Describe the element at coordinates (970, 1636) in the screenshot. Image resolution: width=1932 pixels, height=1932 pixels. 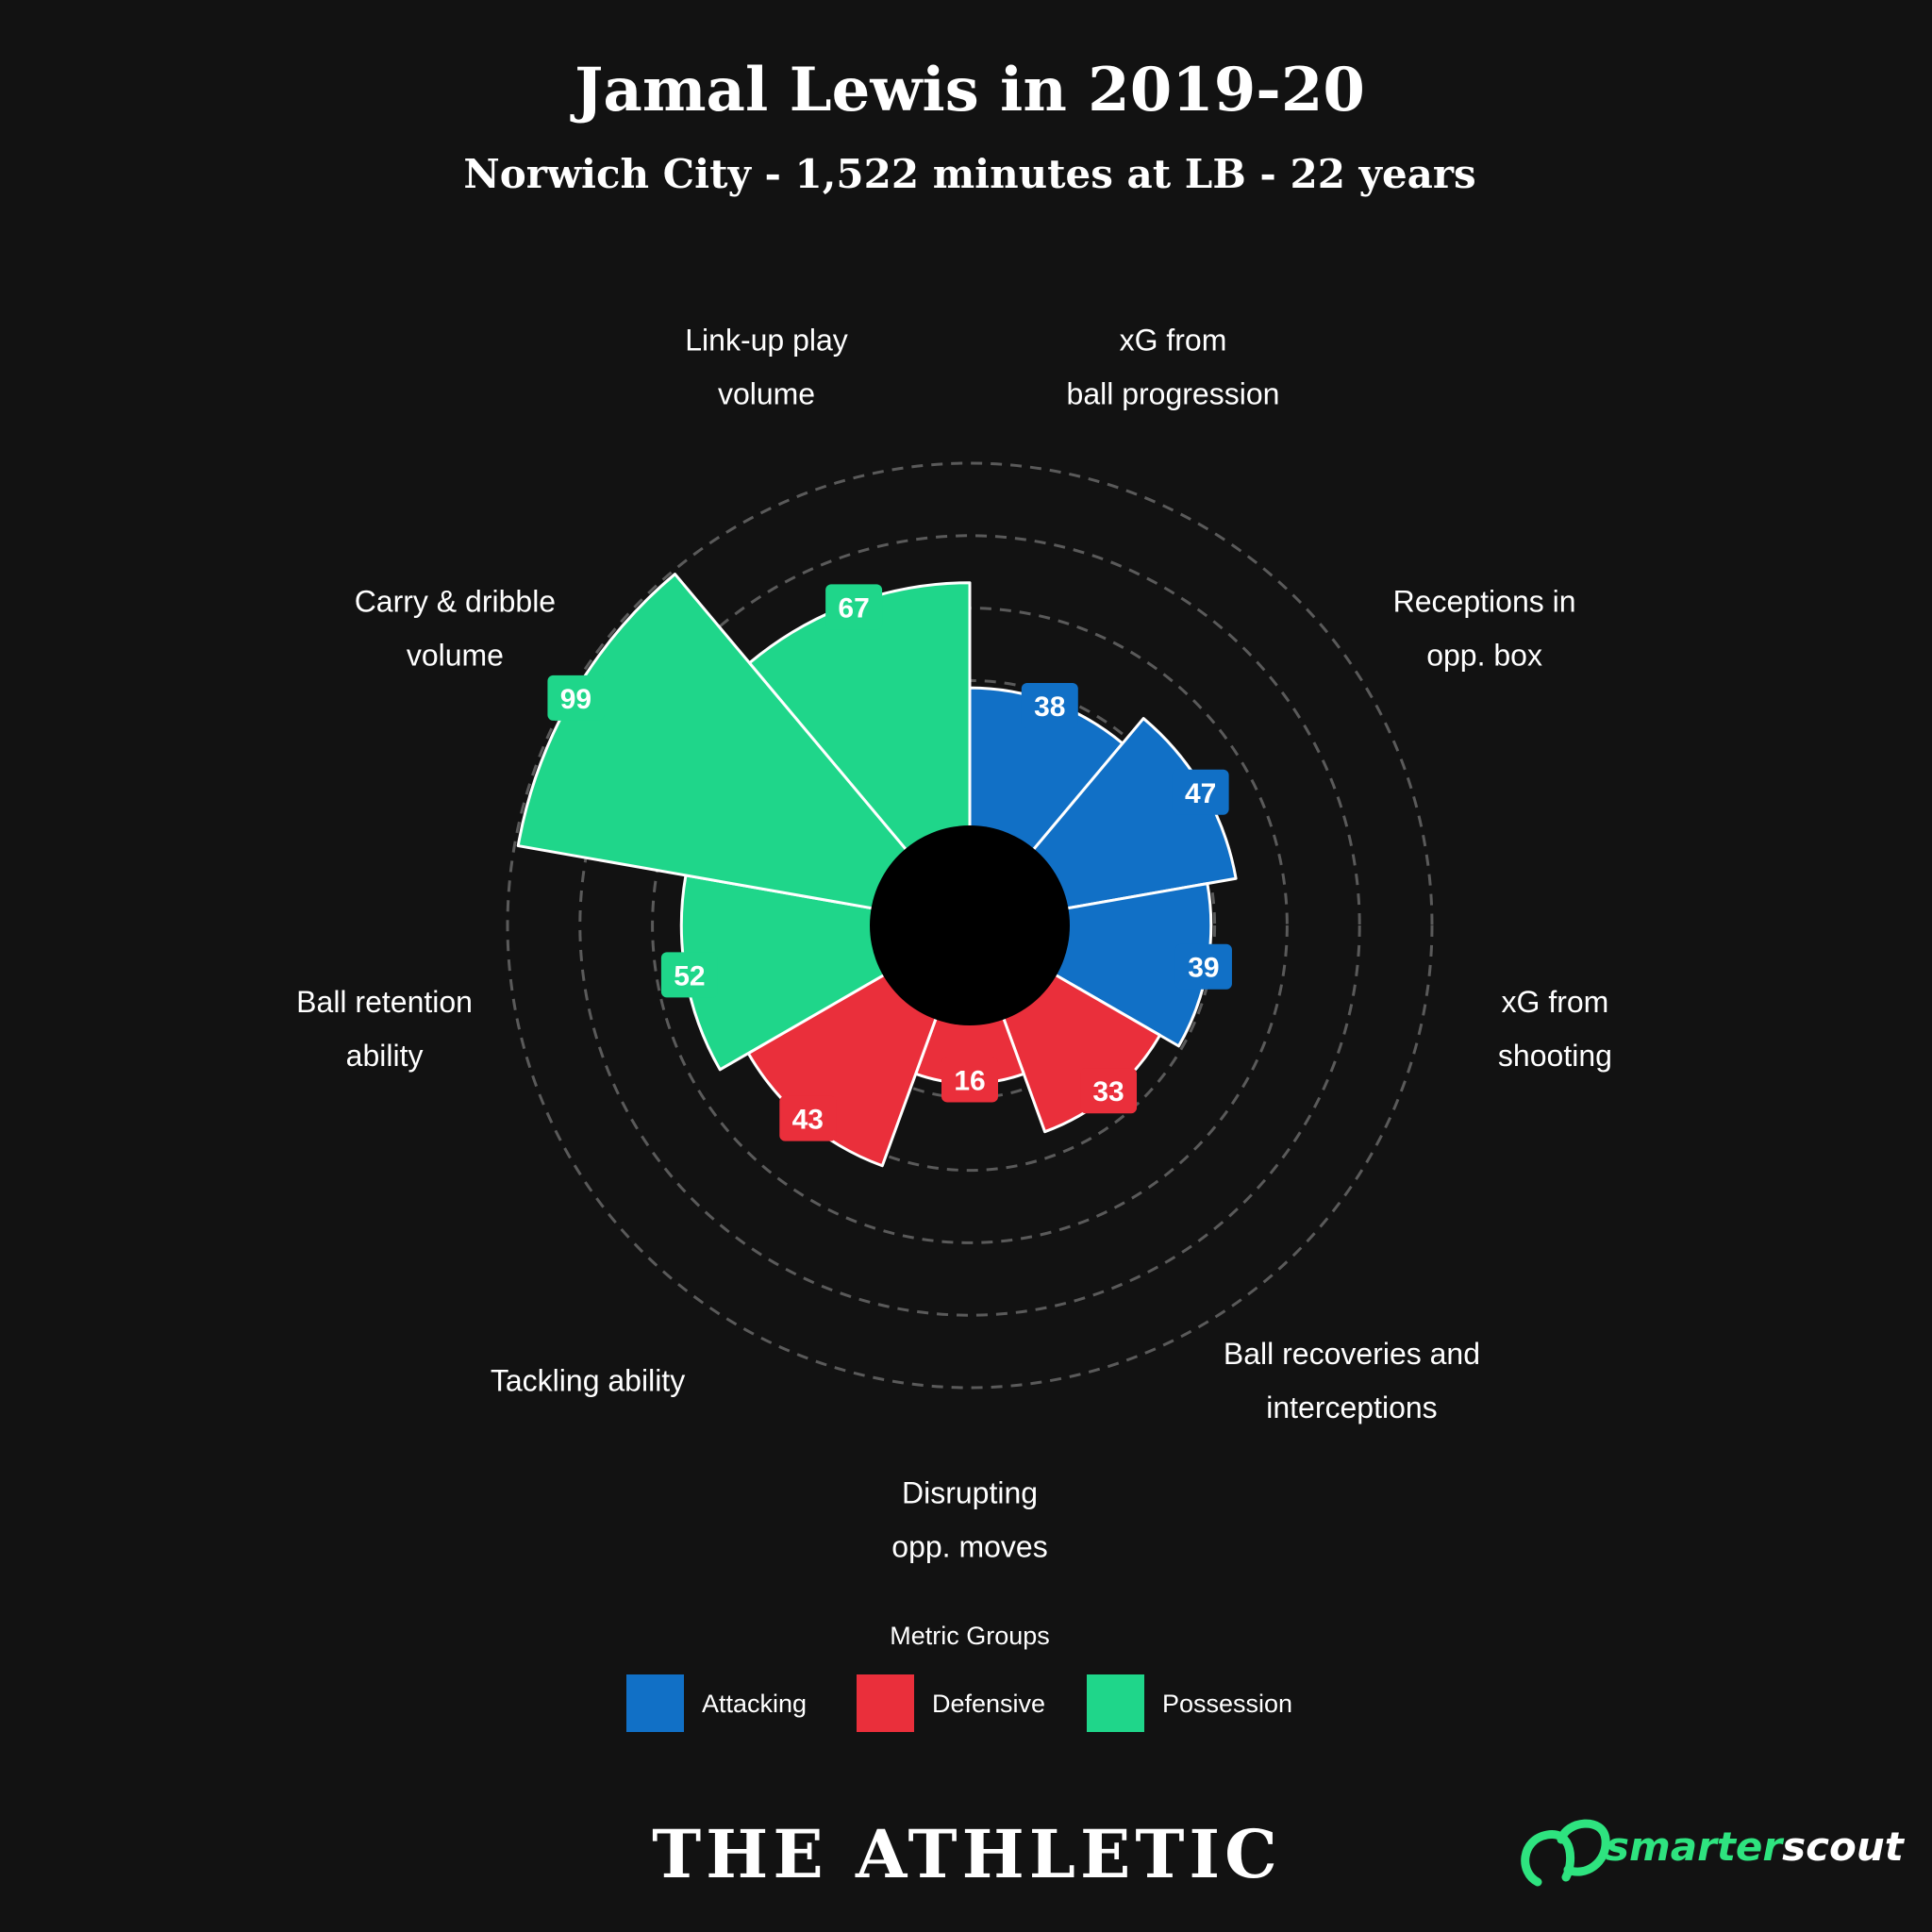
I see `legend-title: Metric Groups` at that location.